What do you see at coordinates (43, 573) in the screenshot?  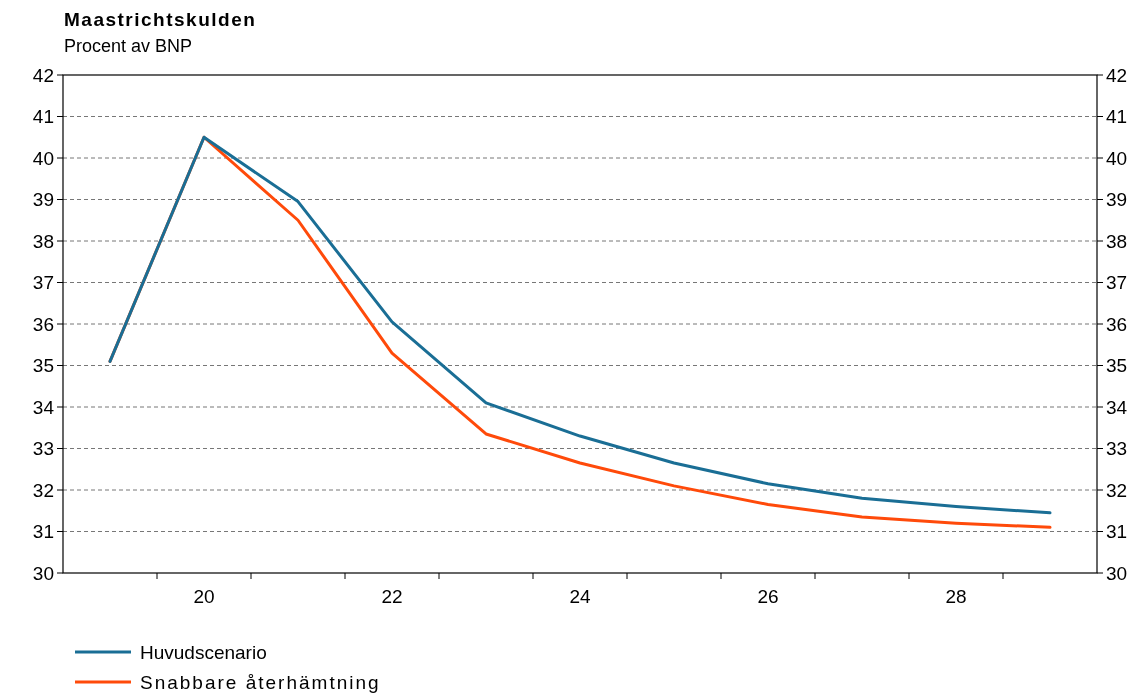 I see `y-tick-label: 30` at bounding box center [43, 573].